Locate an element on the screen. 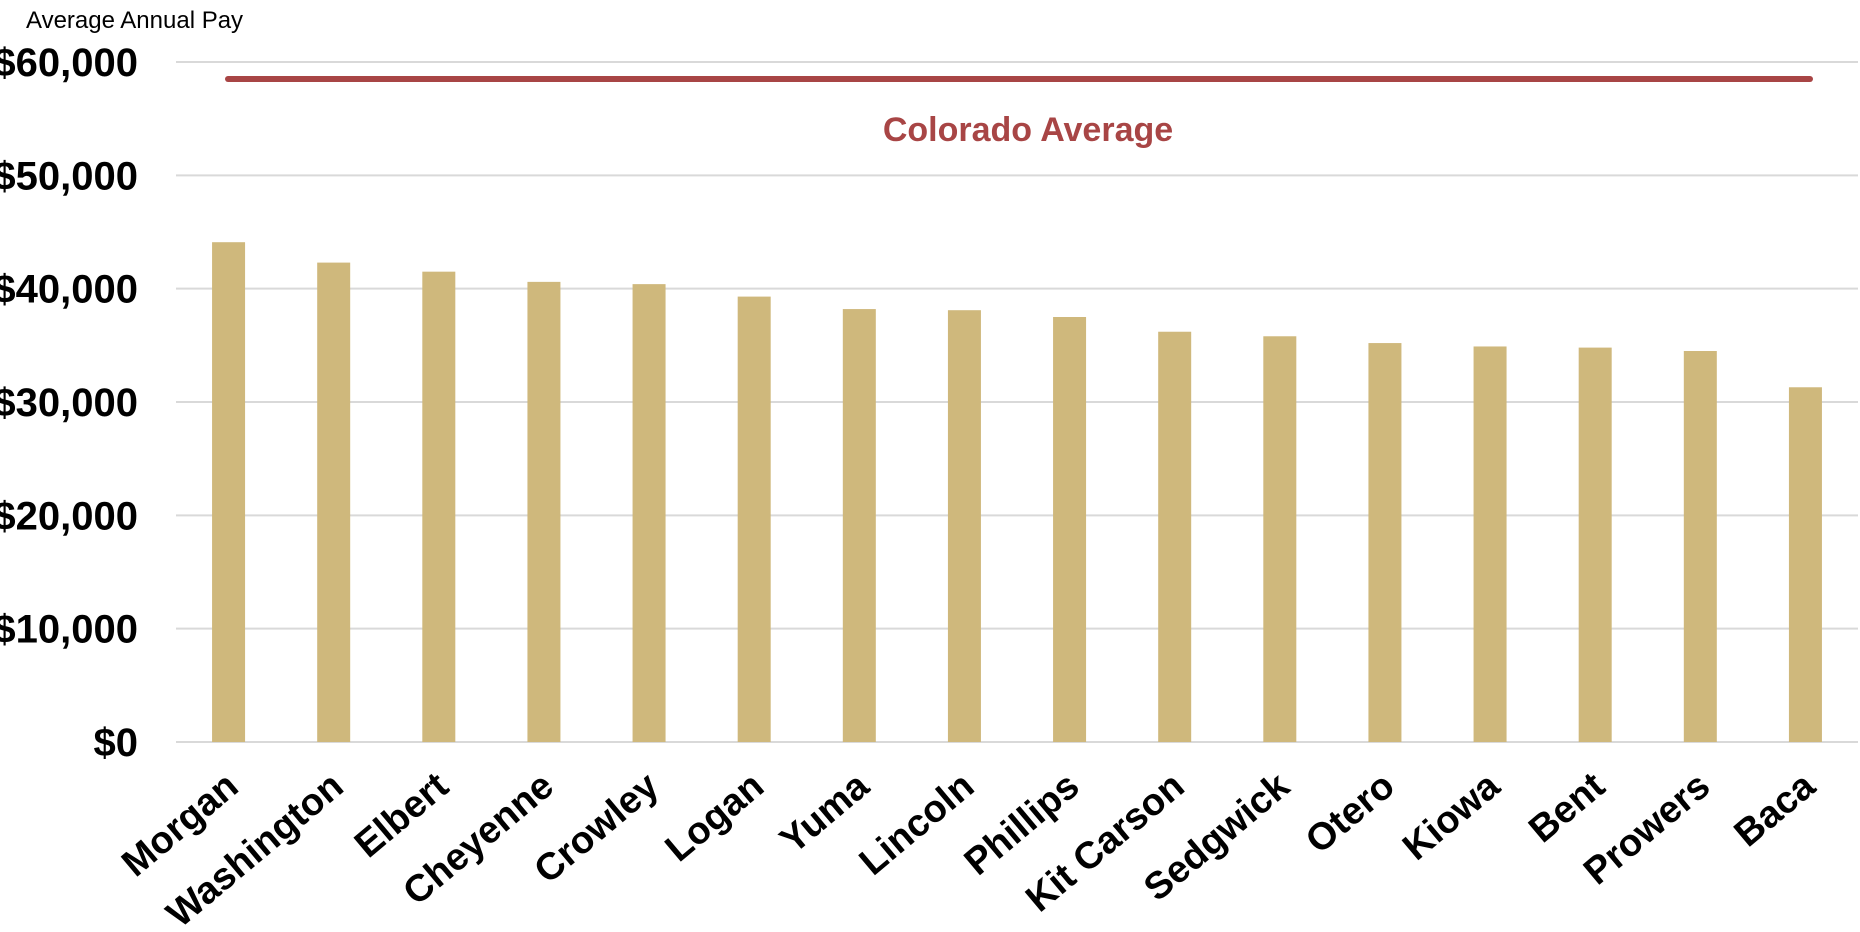  y-tick-label: $10,000 is located at coordinates (69, 630).